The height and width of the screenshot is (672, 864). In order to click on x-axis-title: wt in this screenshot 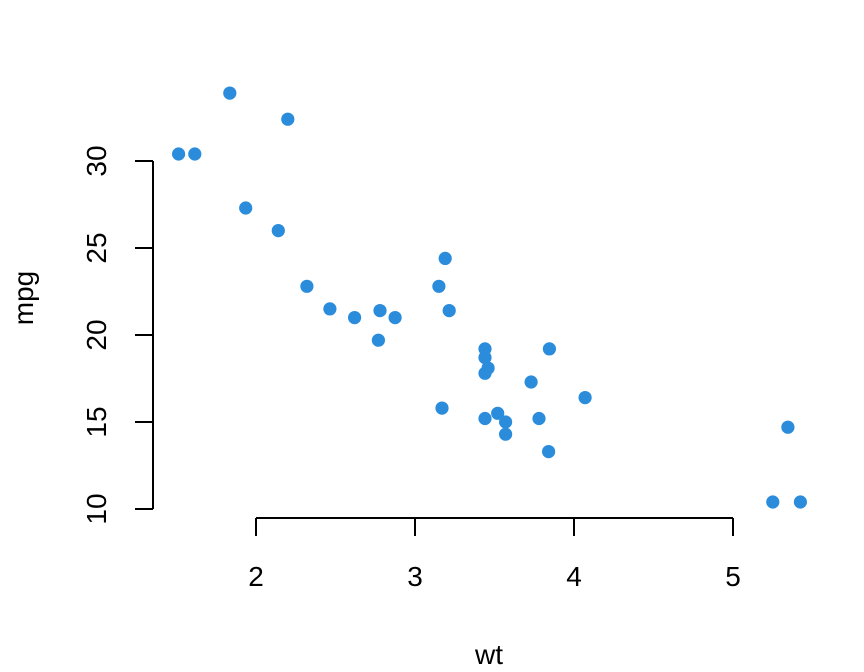, I will do `click(488, 654)`.